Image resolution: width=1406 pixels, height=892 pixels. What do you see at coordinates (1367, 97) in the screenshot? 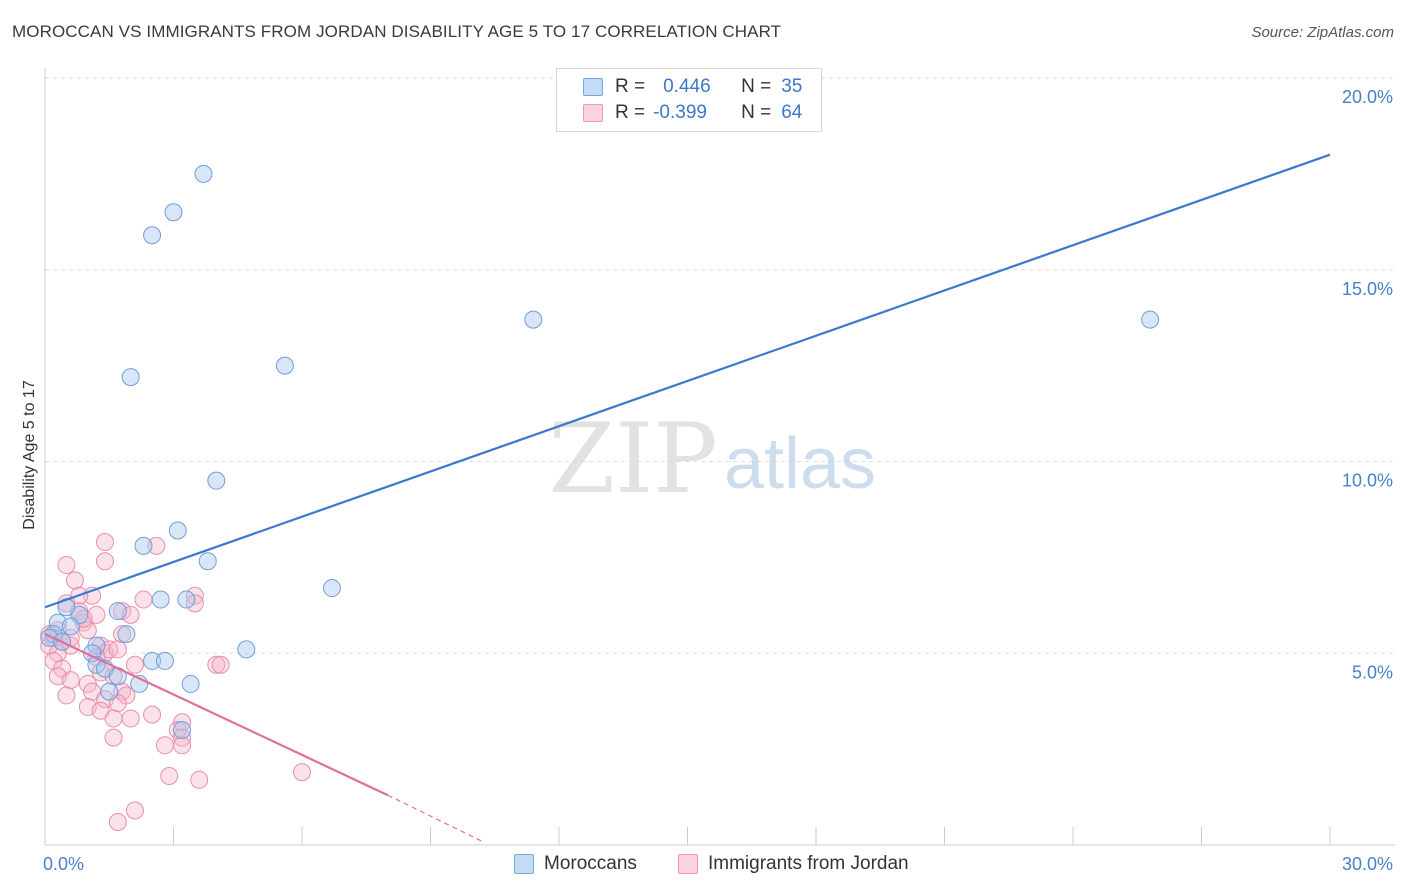
I see `y-tick-label: 20.0%` at bounding box center [1367, 97].